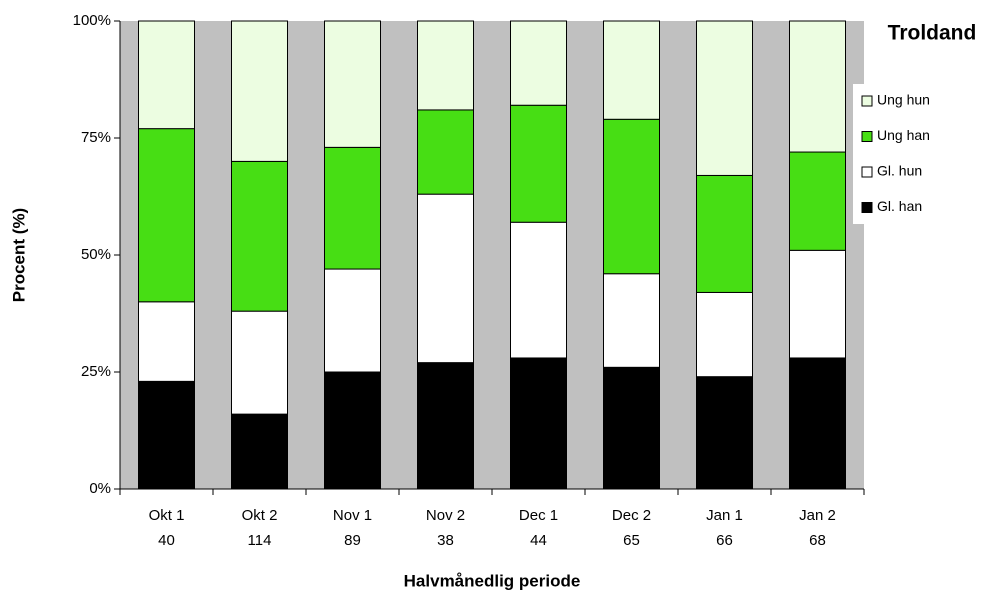 The image size is (989, 596). I want to click on x-tick-label: Okt 2, so click(260, 515).